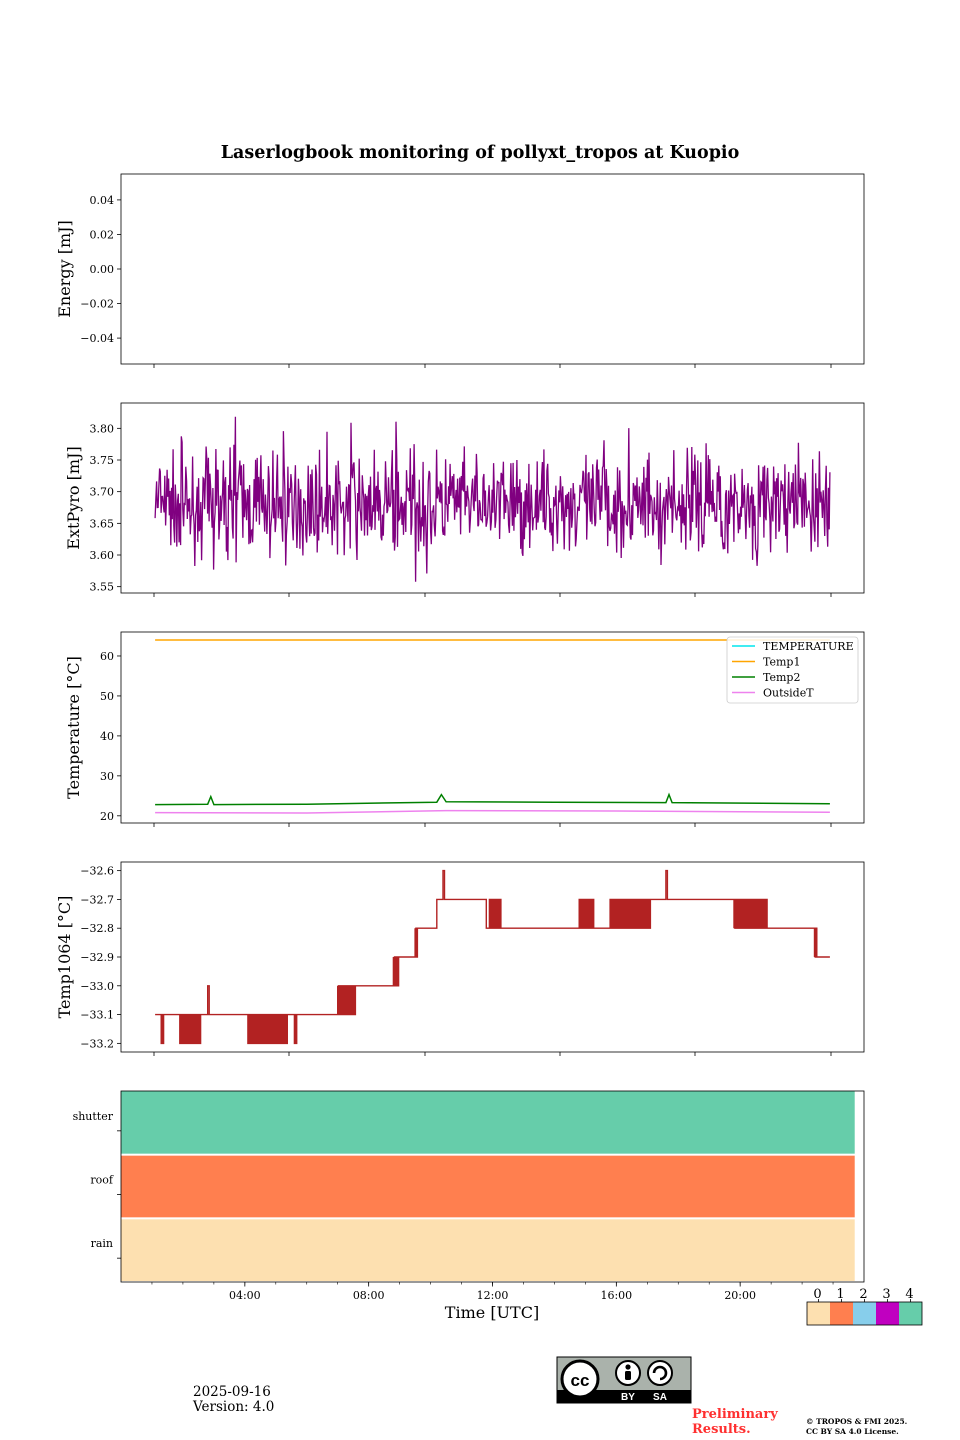 This screenshot has height=1440, width=960. What do you see at coordinates (808, 646) in the screenshot?
I see `legend-label: TEMPERATURE` at bounding box center [808, 646].